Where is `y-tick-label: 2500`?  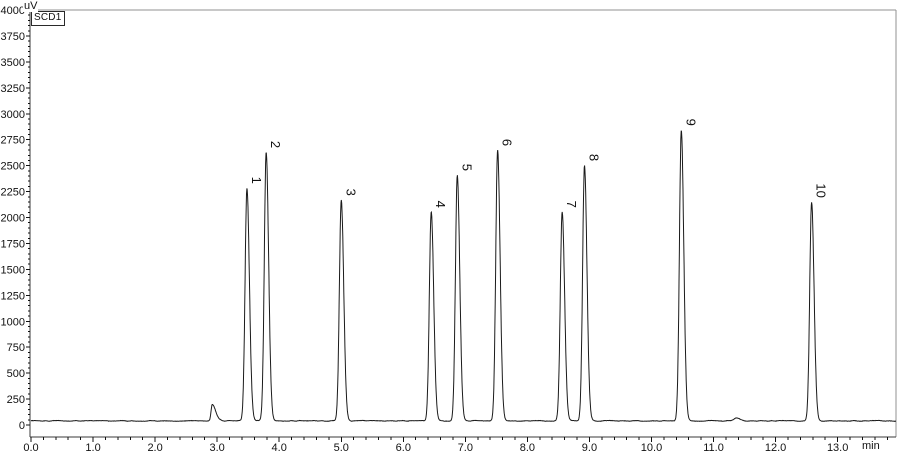 y-tick-label: 2500 is located at coordinates (13, 167).